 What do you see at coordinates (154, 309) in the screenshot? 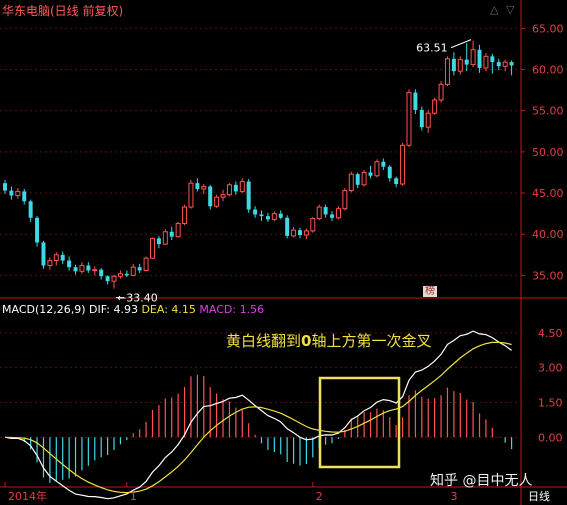
I see `dea-label: DEA:` at bounding box center [154, 309].